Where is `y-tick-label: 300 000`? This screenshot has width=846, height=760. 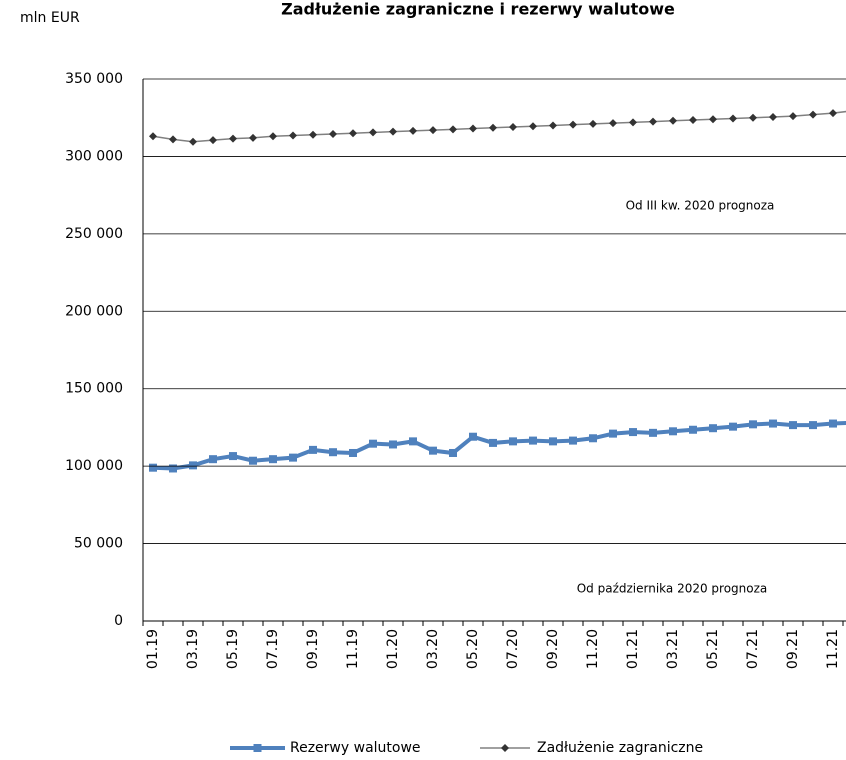 y-tick-label: 300 000 is located at coordinates (94, 156).